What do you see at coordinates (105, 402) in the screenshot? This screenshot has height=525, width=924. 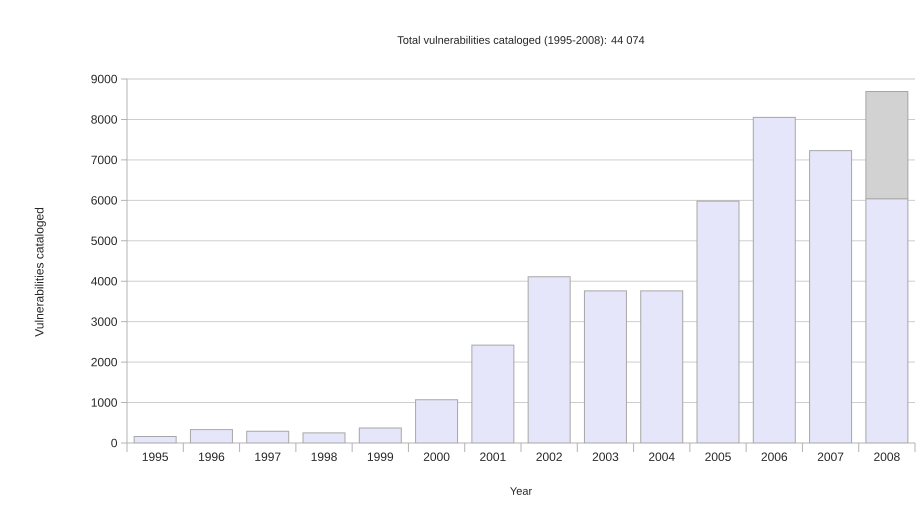 I see `y-tick-label: 1000` at bounding box center [105, 402].